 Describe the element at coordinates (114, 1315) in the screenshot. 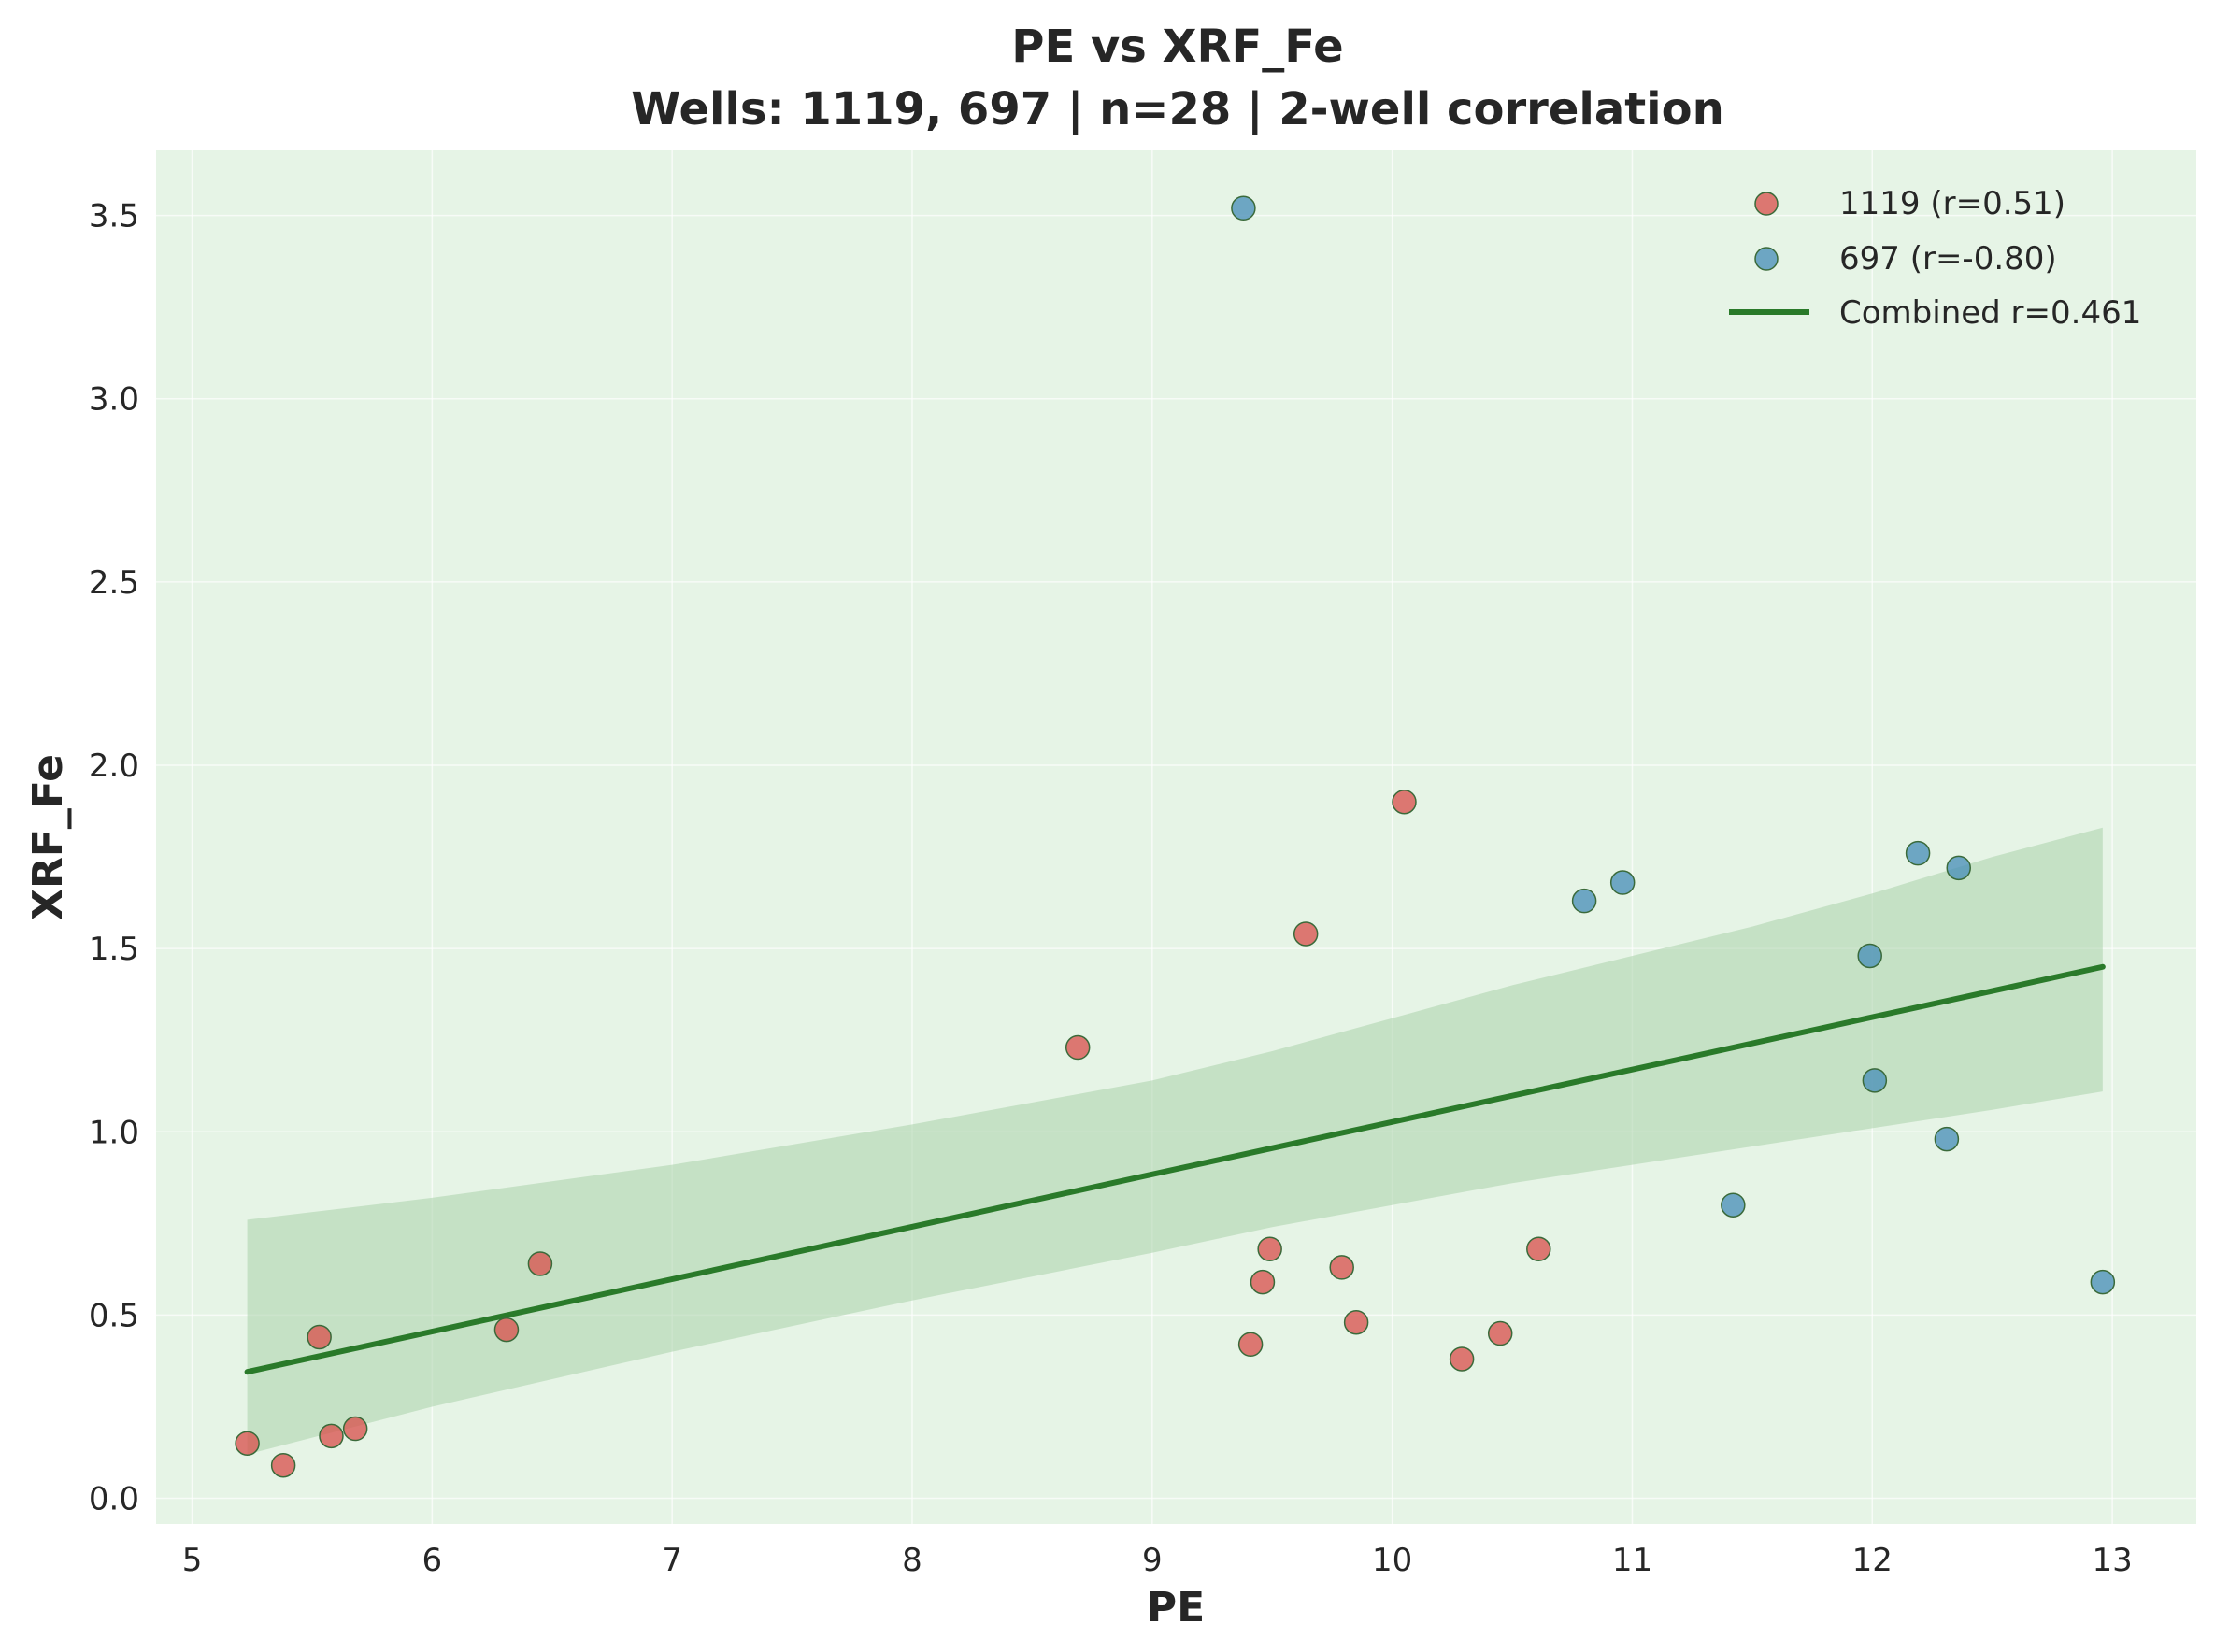

I see `y-tick-label: 0.5` at that location.